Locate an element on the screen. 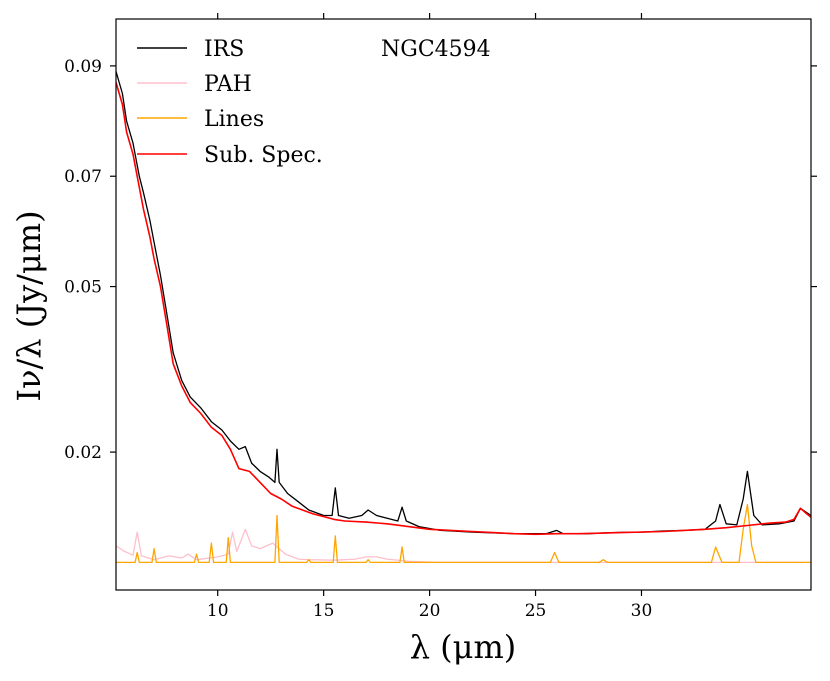  chart-annotation: NGC4594 is located at coordinates (436, 49).